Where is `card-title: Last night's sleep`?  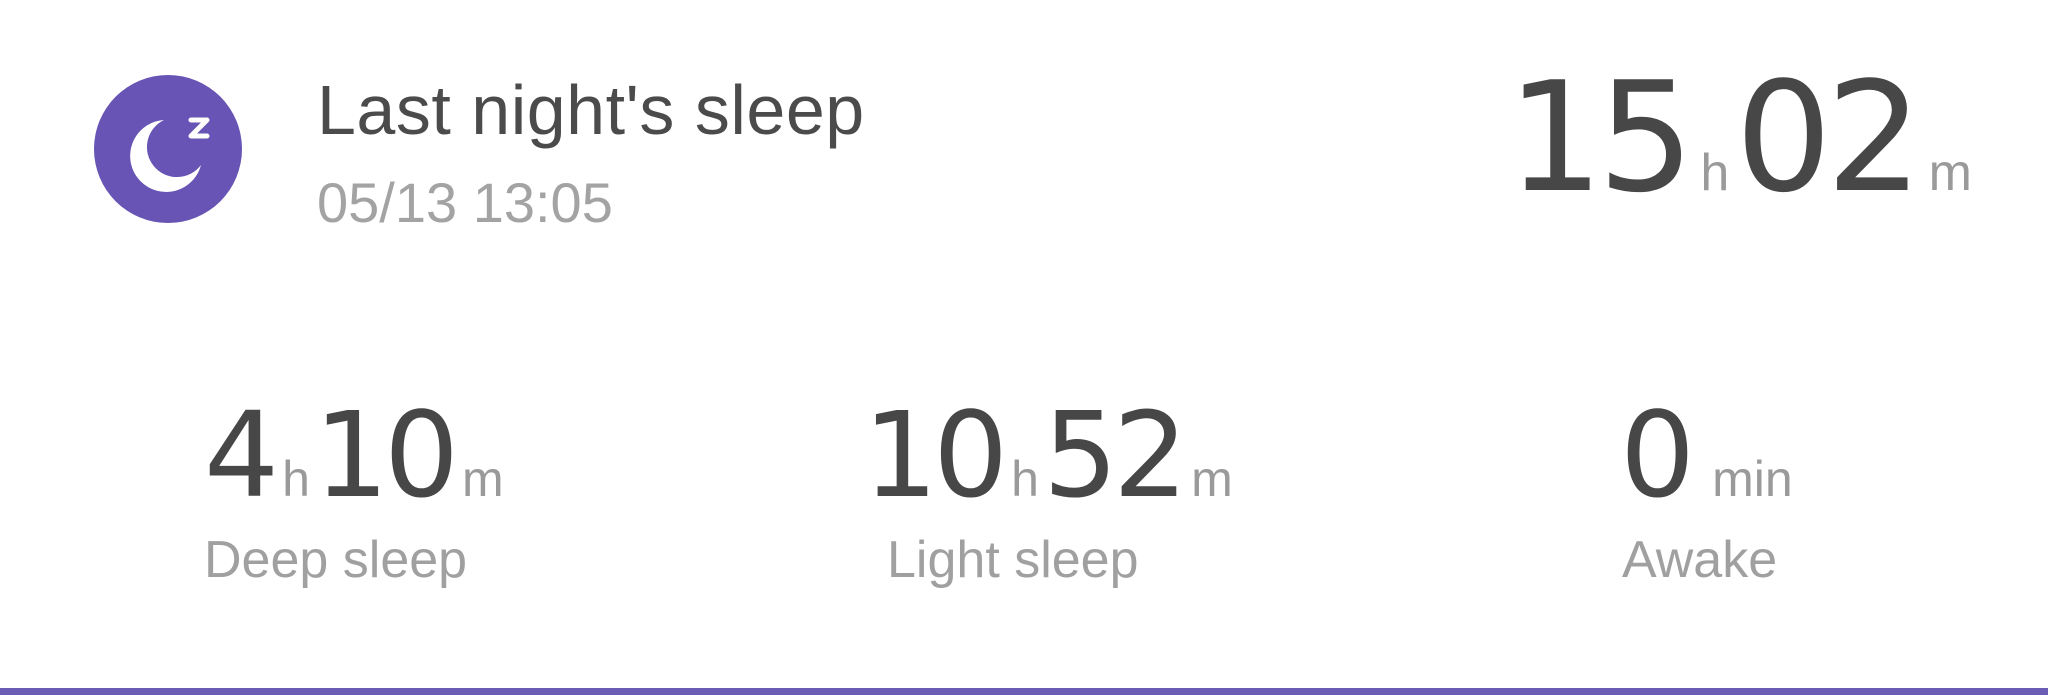
card-title: Last night's sleep is located at coordinates (591, 110).